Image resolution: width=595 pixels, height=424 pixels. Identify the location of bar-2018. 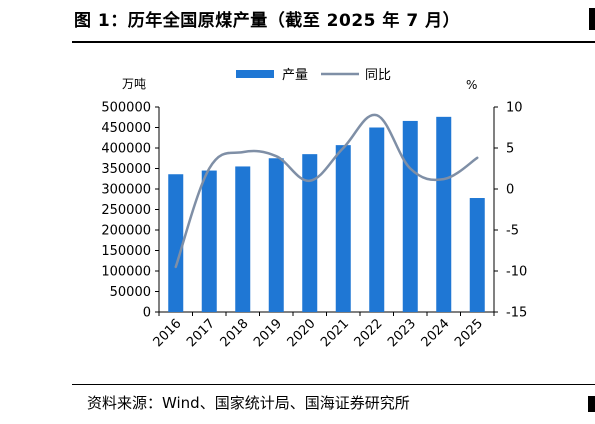
(243, 239).